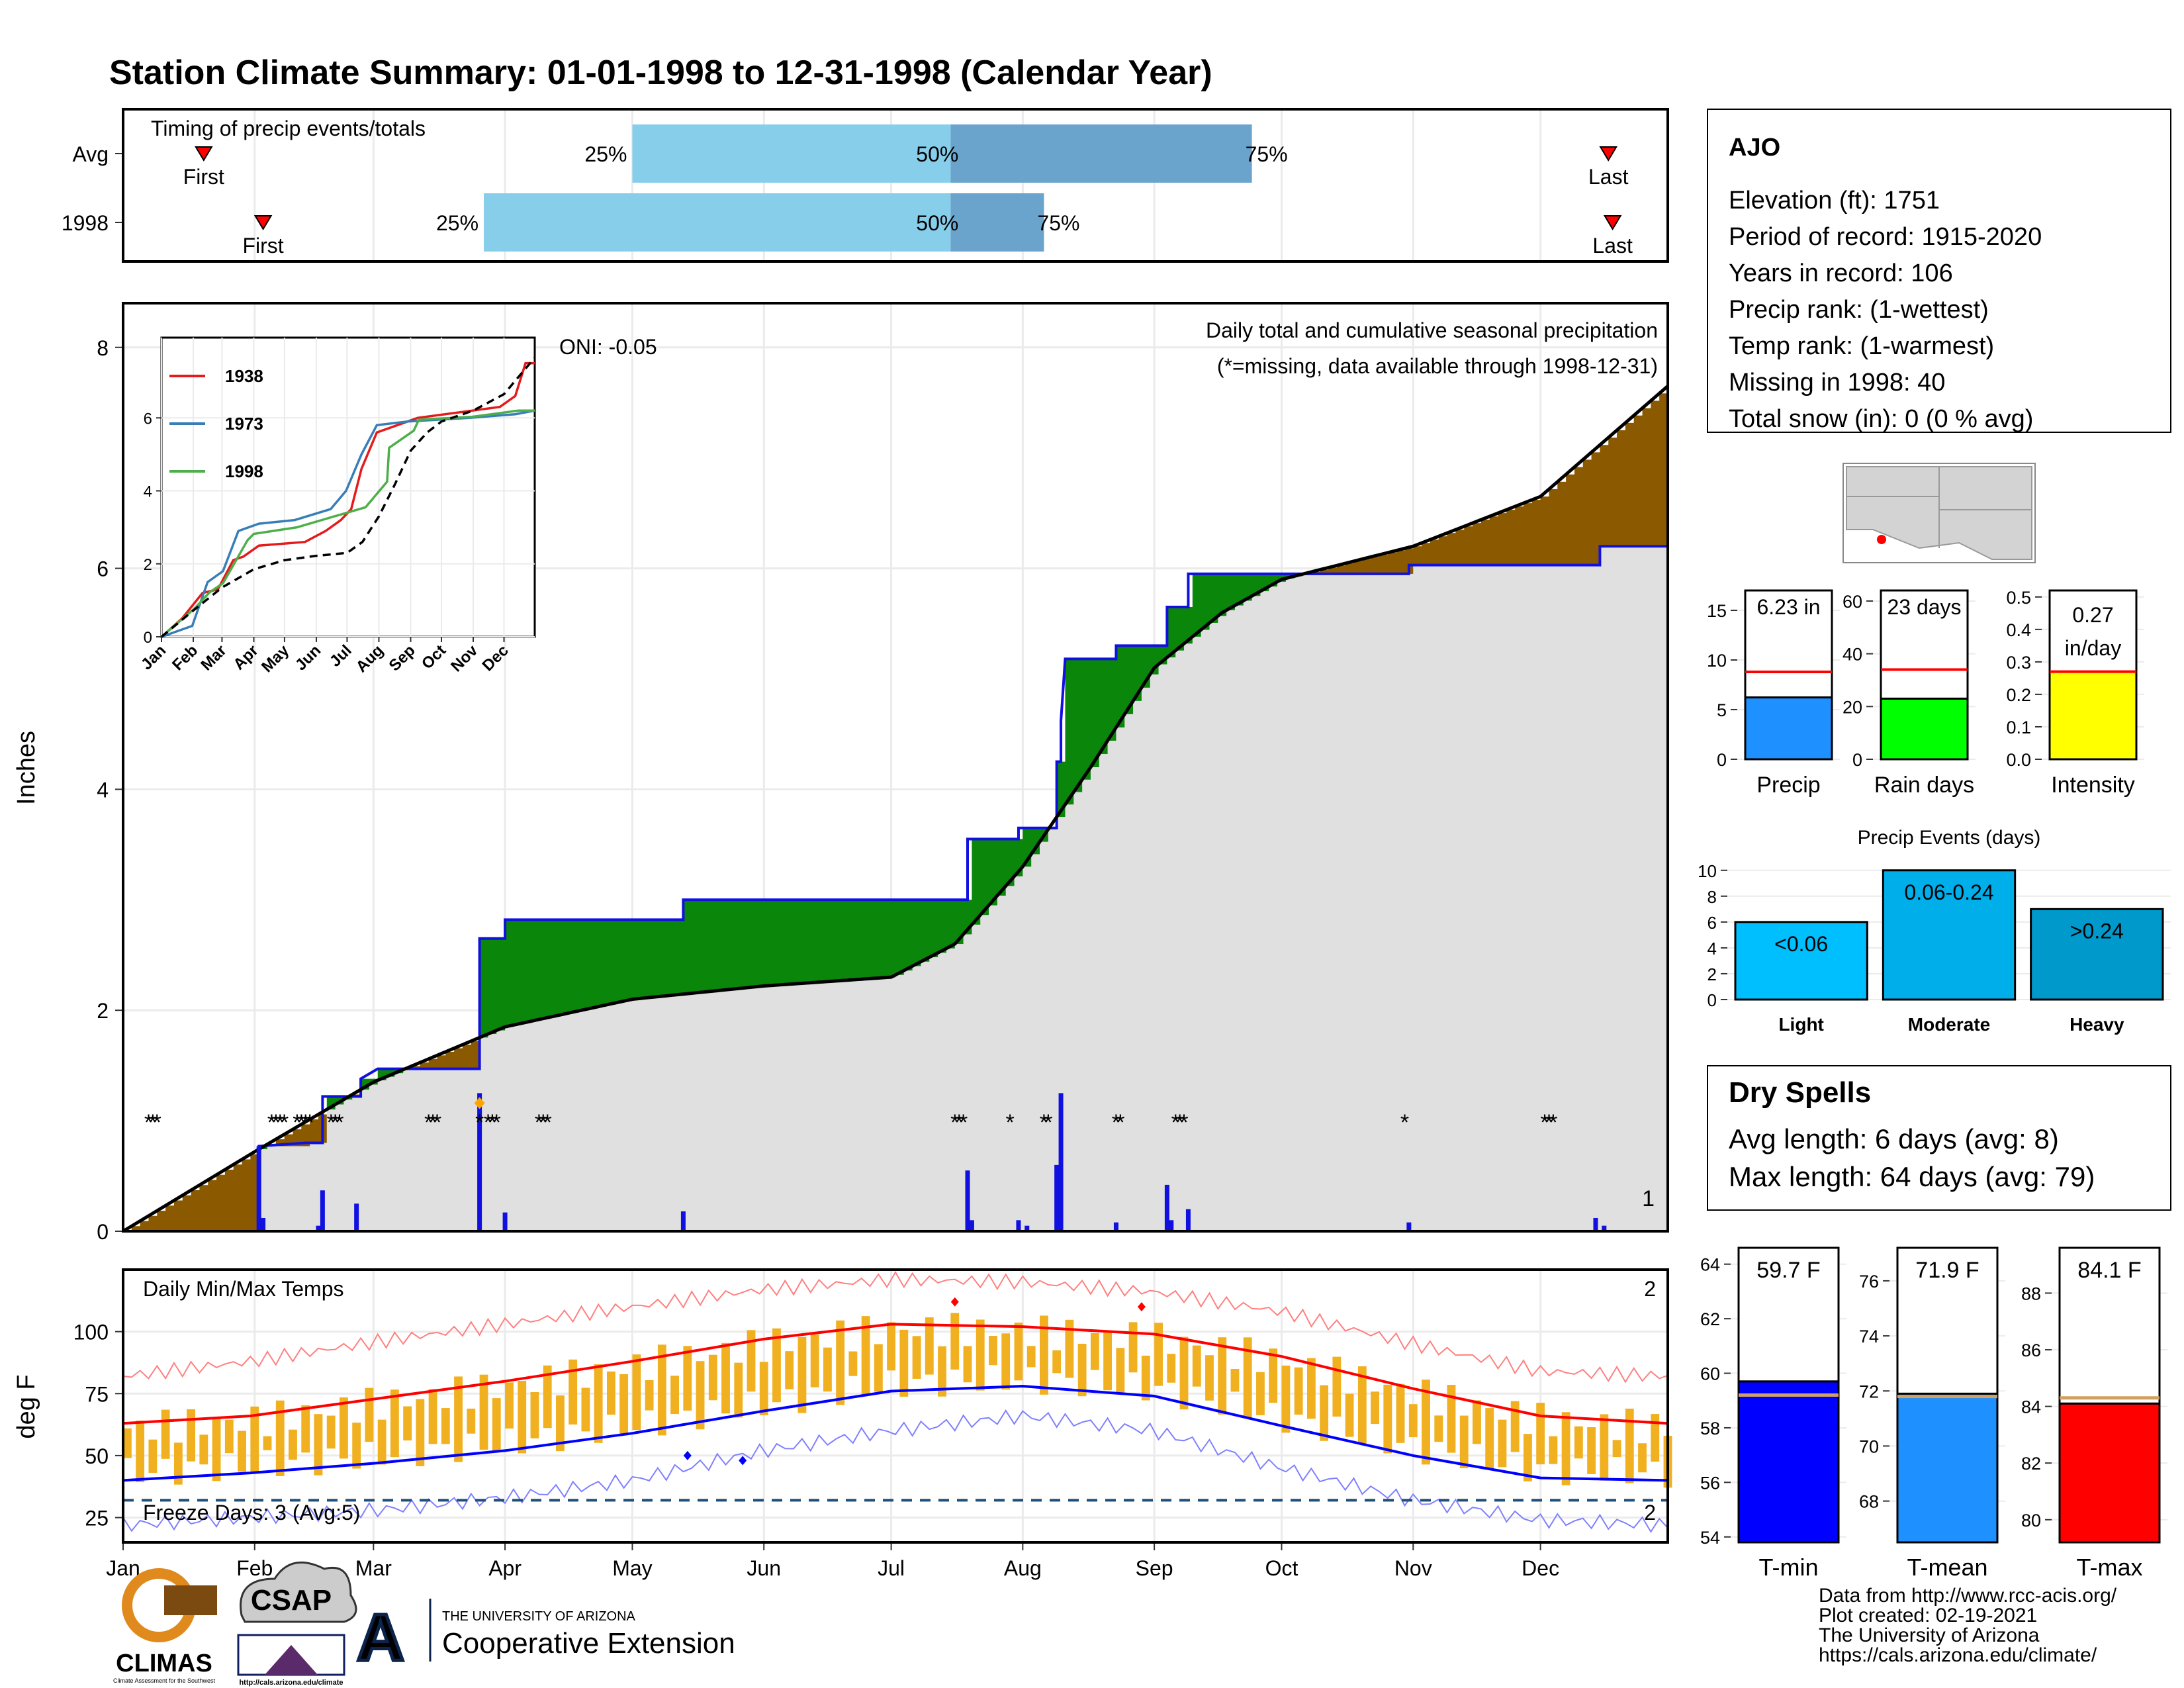 The width and height of the screenshot is (2184, 1688). I want to click on inset-ytick-label-2: 2, so click(148, 565).